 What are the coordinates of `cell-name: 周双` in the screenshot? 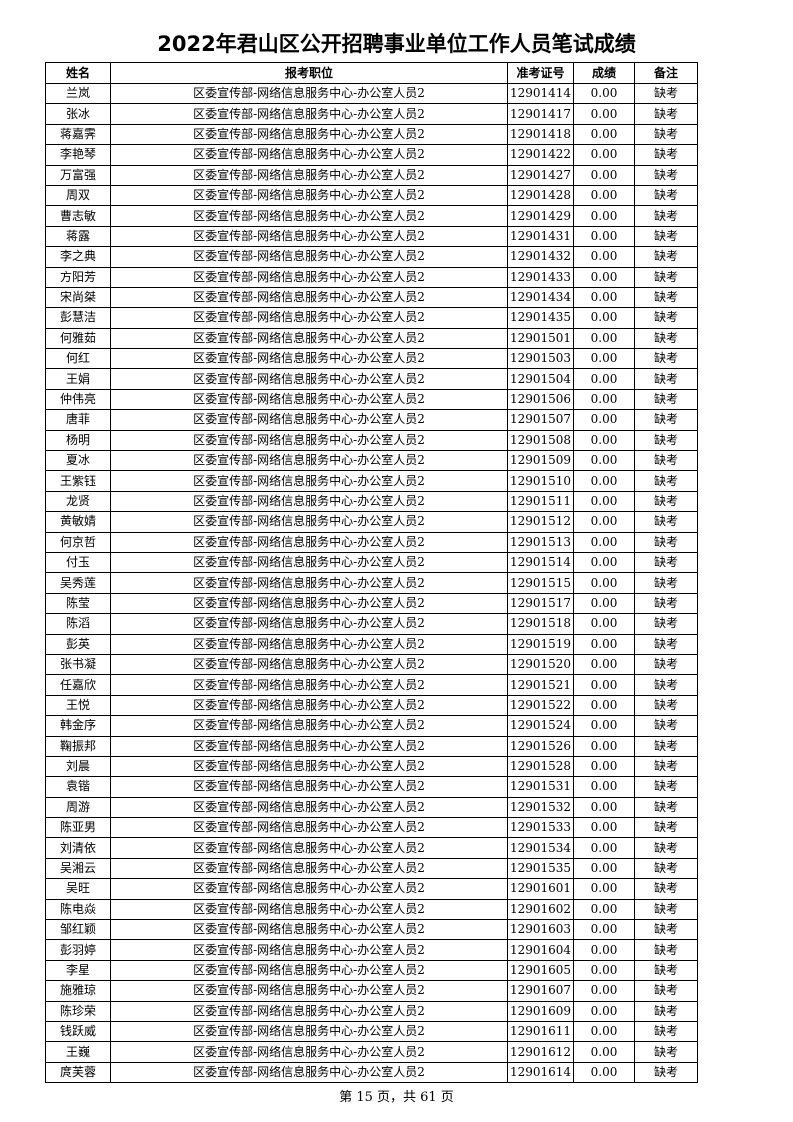 It's located at (78, 195).